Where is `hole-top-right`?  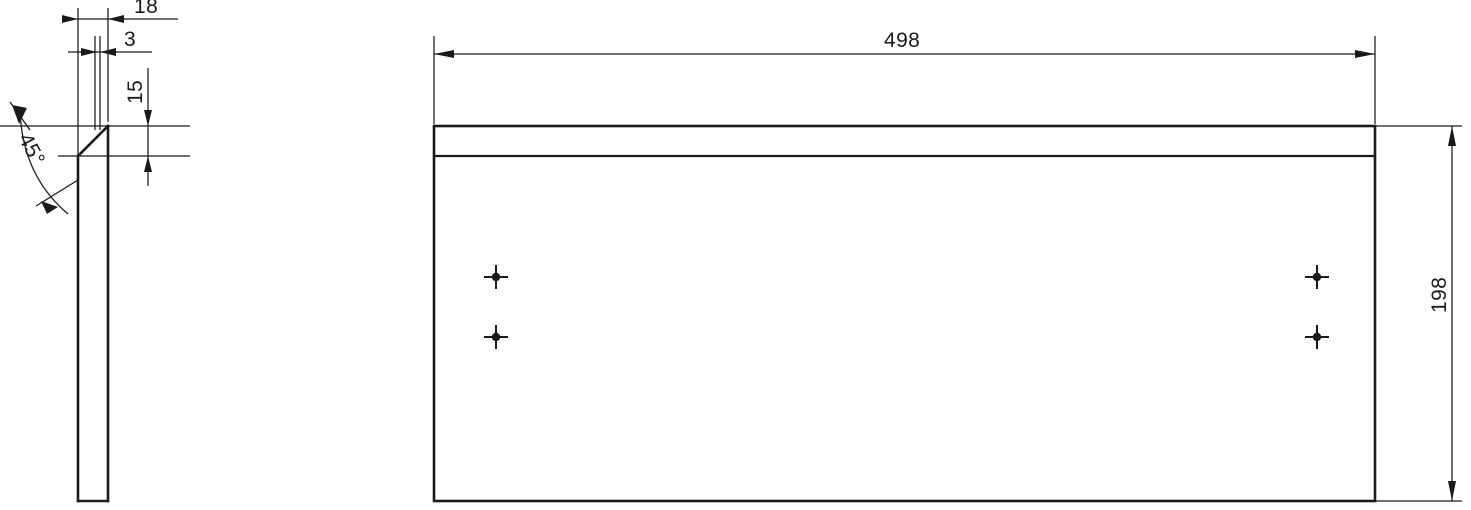
hole-top-right is located at coordinates (1317, 277).